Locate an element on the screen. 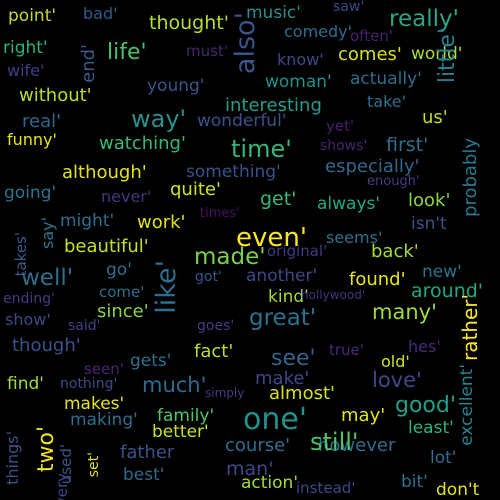  word-first: first' is located at coordinates (407, 145).